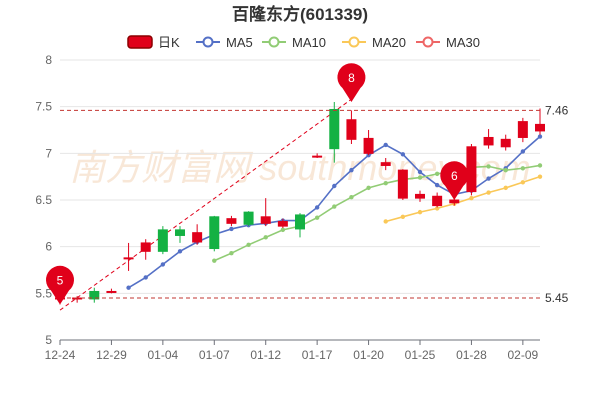 Image resolution: width=600 pixels, height=400 pixels. What do you see at coordinates (43, 107) in the screenshot?
I see `y-tick-label: 7.5` at bounding box center [43, 107].